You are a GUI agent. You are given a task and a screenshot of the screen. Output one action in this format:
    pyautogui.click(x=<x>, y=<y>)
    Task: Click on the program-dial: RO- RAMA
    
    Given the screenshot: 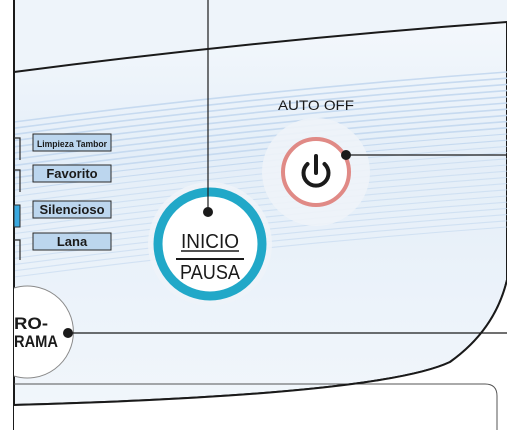 What is the action you would take?
    pyautogui.click(x=43, y=332)
    